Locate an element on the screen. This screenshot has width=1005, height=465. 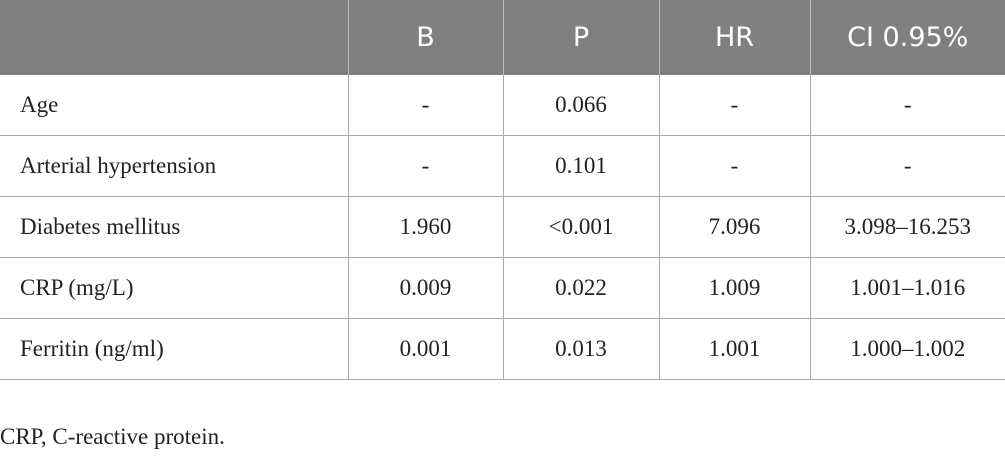
table-cell: 0.101 is located at coordinates (581, 166).